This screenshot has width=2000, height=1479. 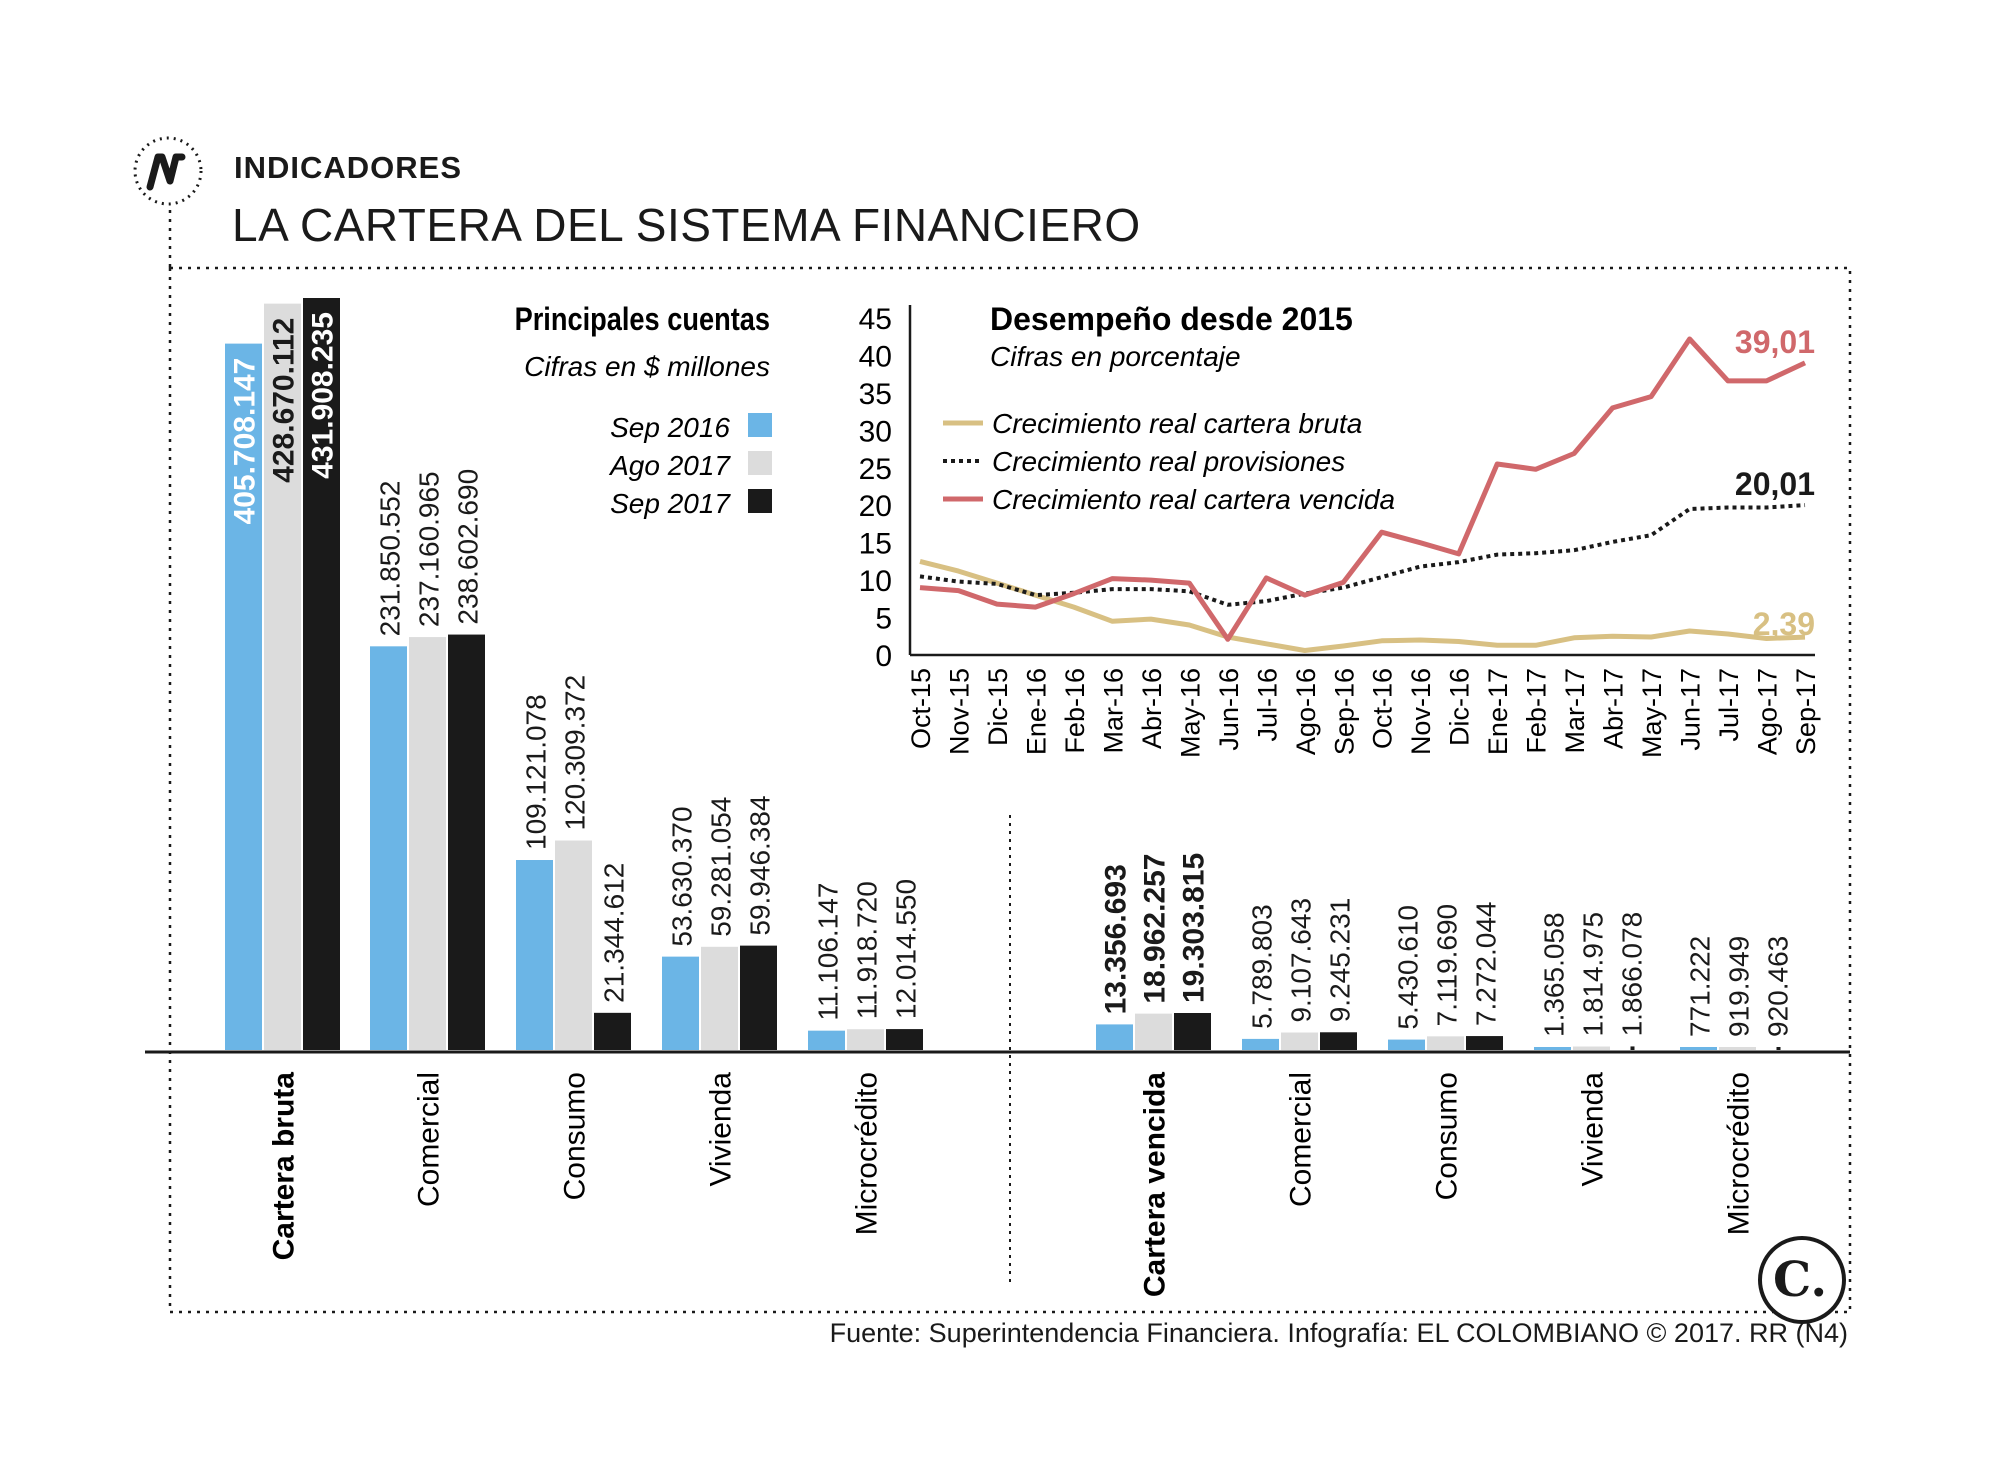 What do you see at coordinates (1784, 624) in the screenshot?
I see `line-end-label-0: 2,39` at bounding box center [1784, 624].